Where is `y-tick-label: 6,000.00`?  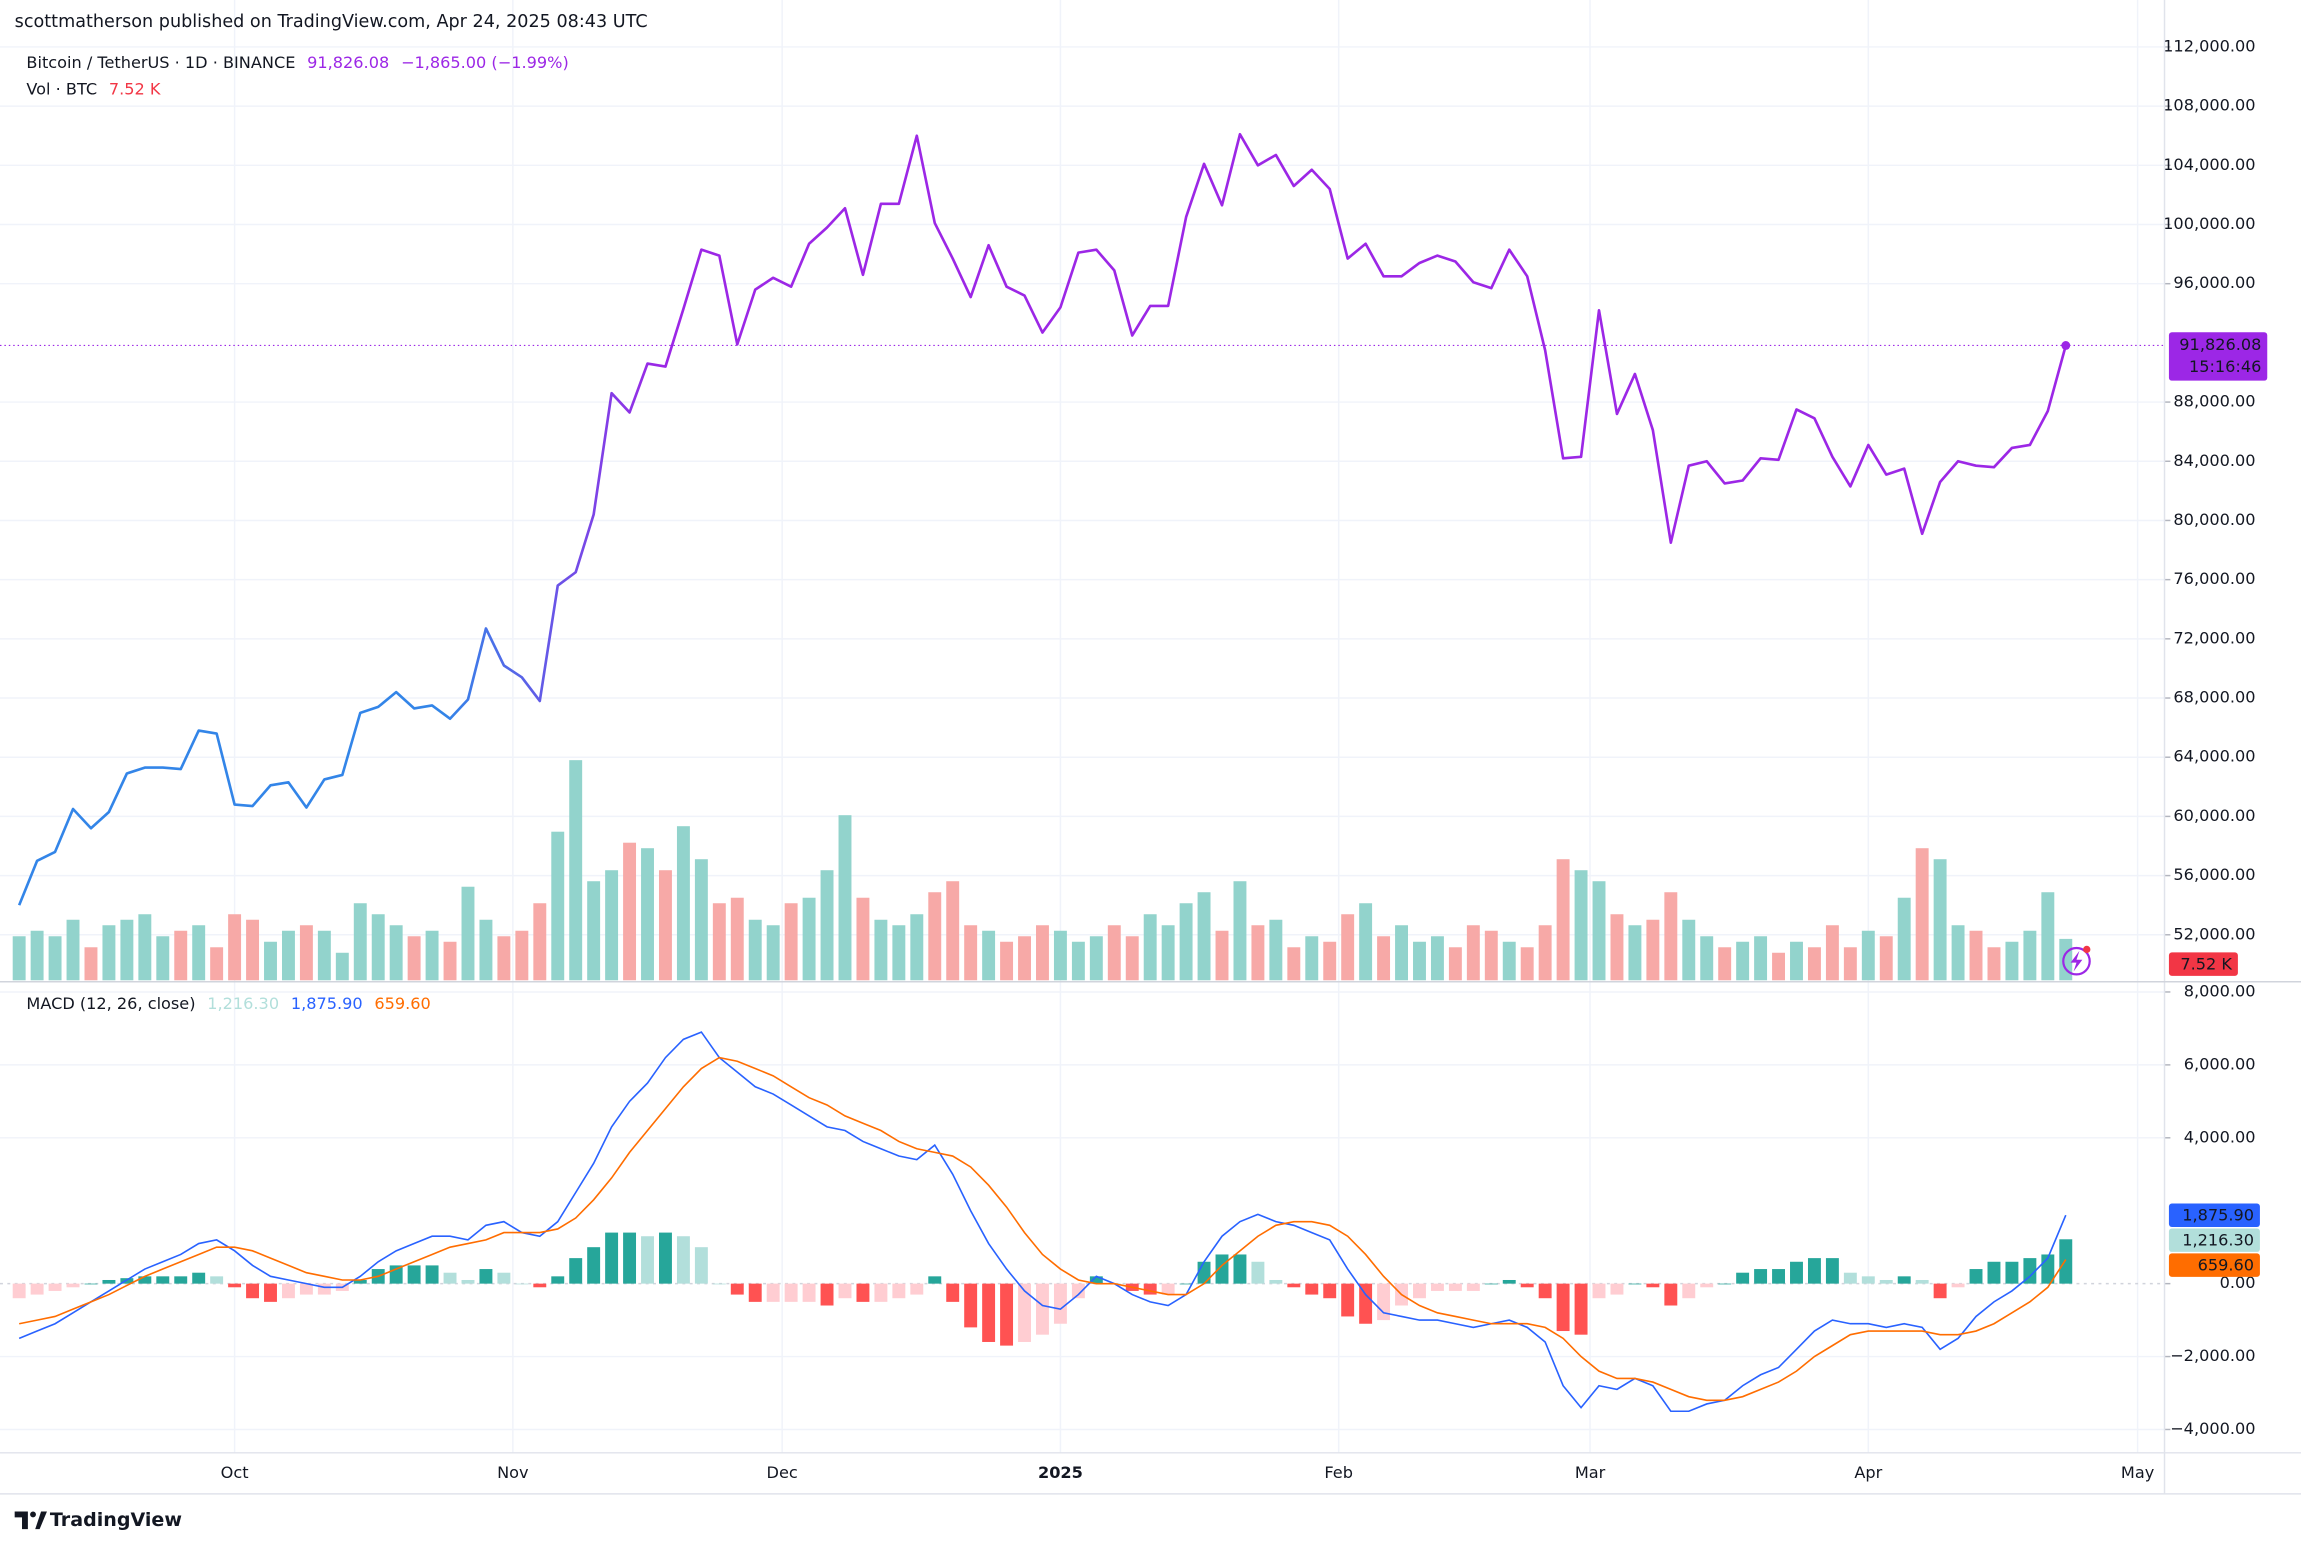 y-tick-label: 6,000.00 is located at coordinates (2220, 1063).